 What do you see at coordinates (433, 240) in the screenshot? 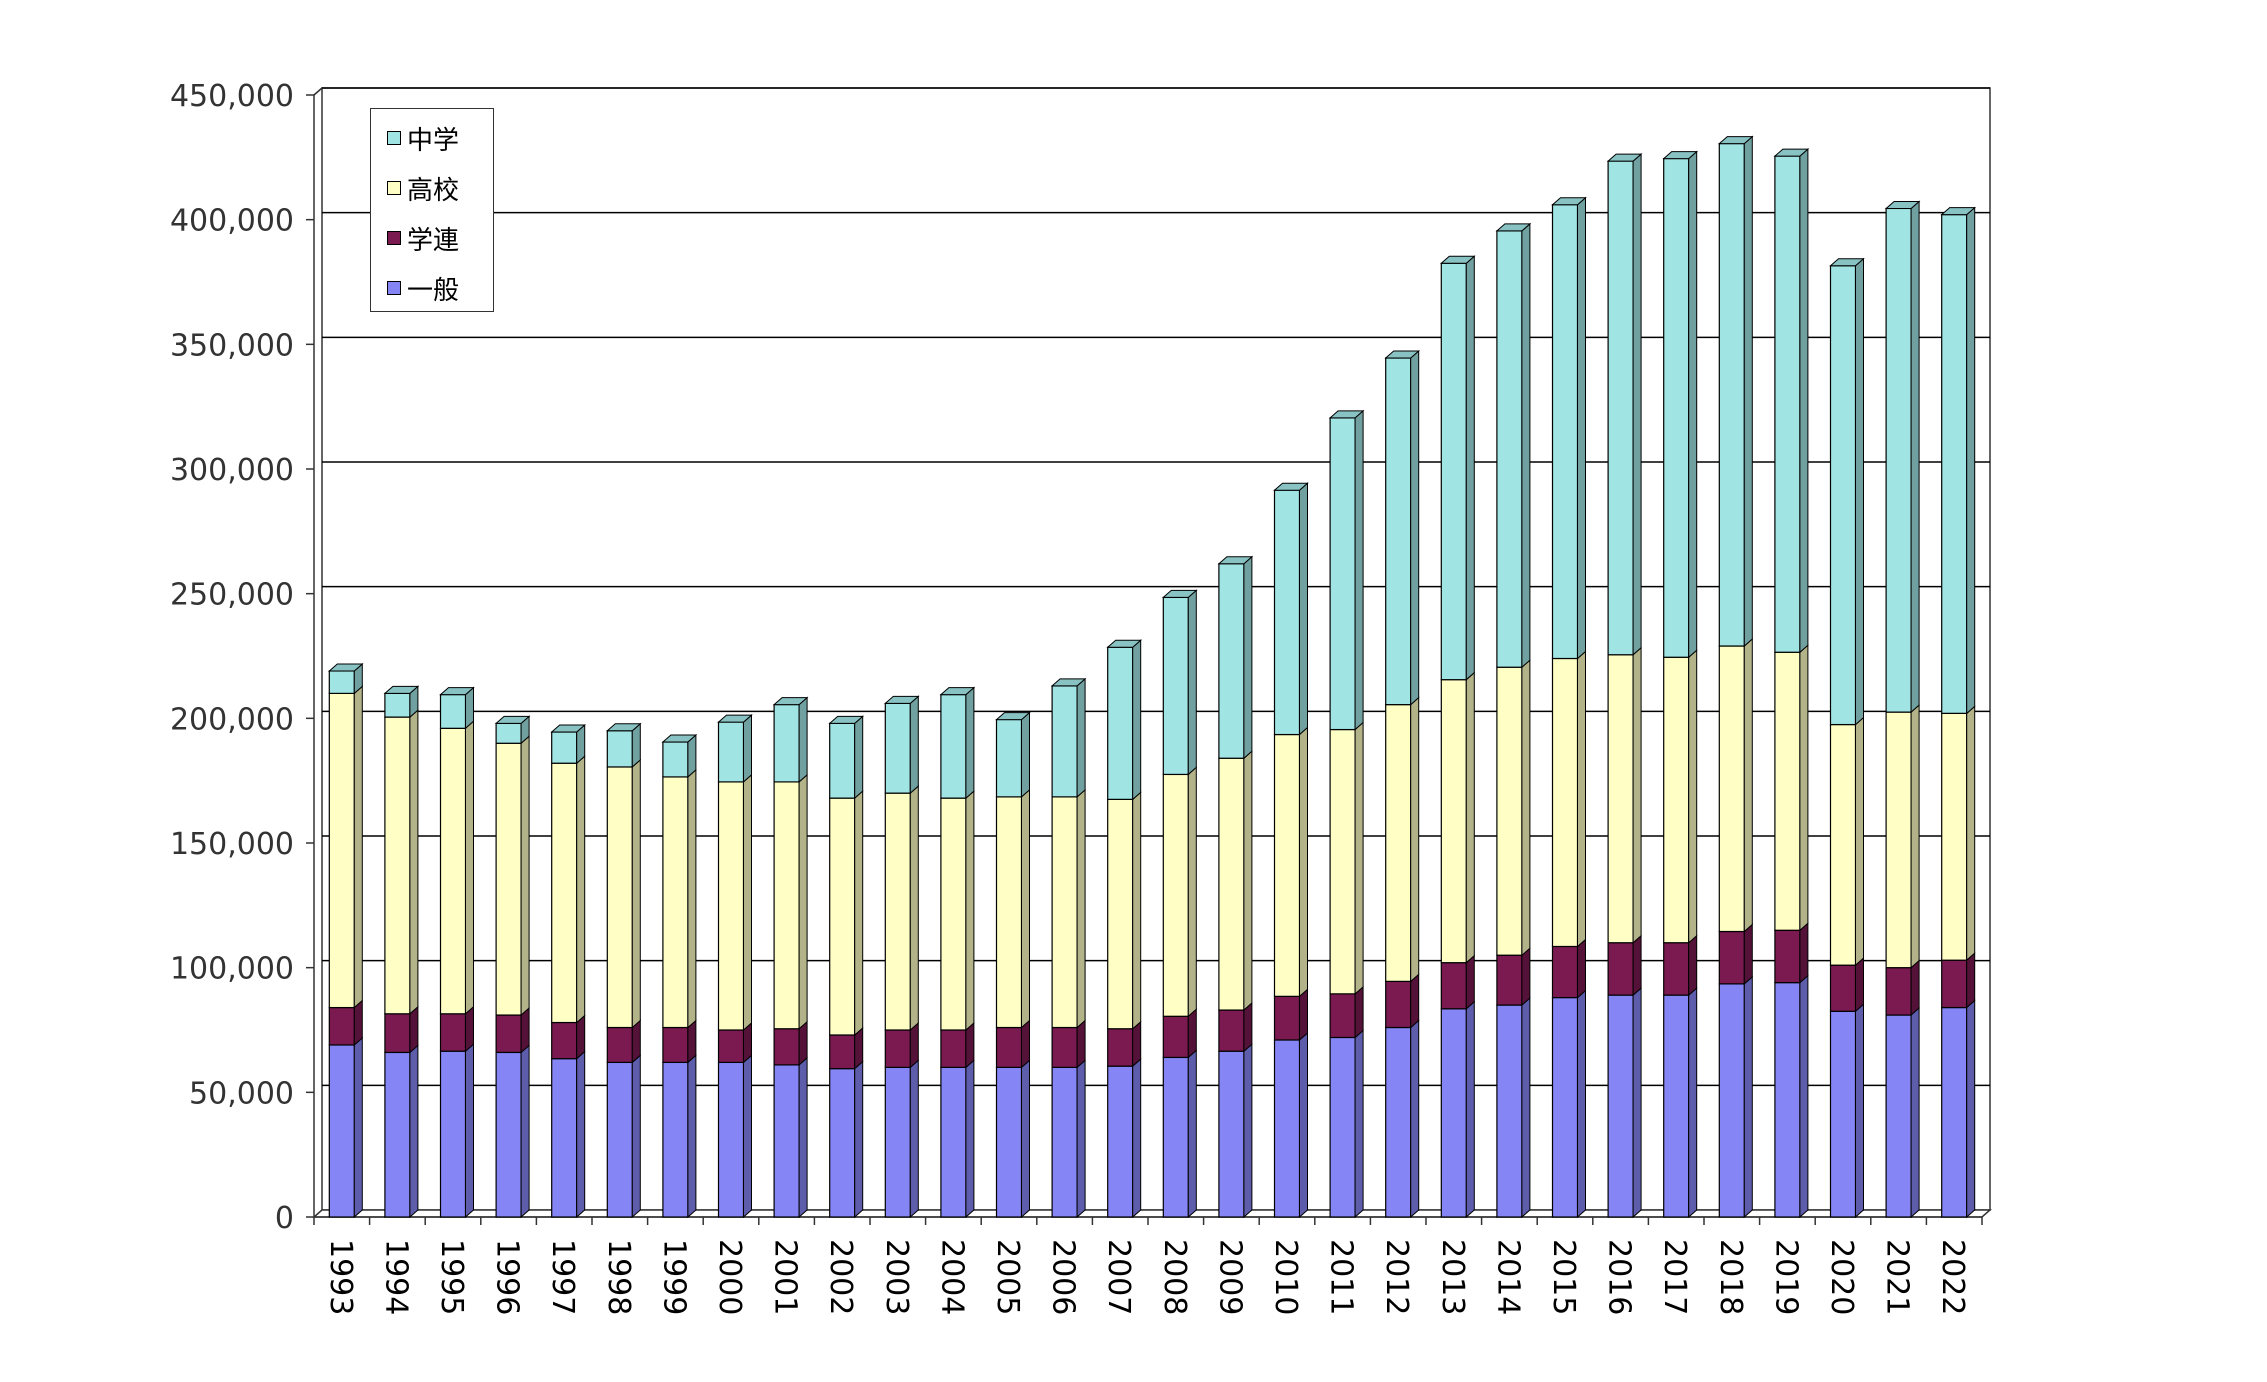
I see `legend-label-gakuren: 学連` at bounding box center [433, 240].